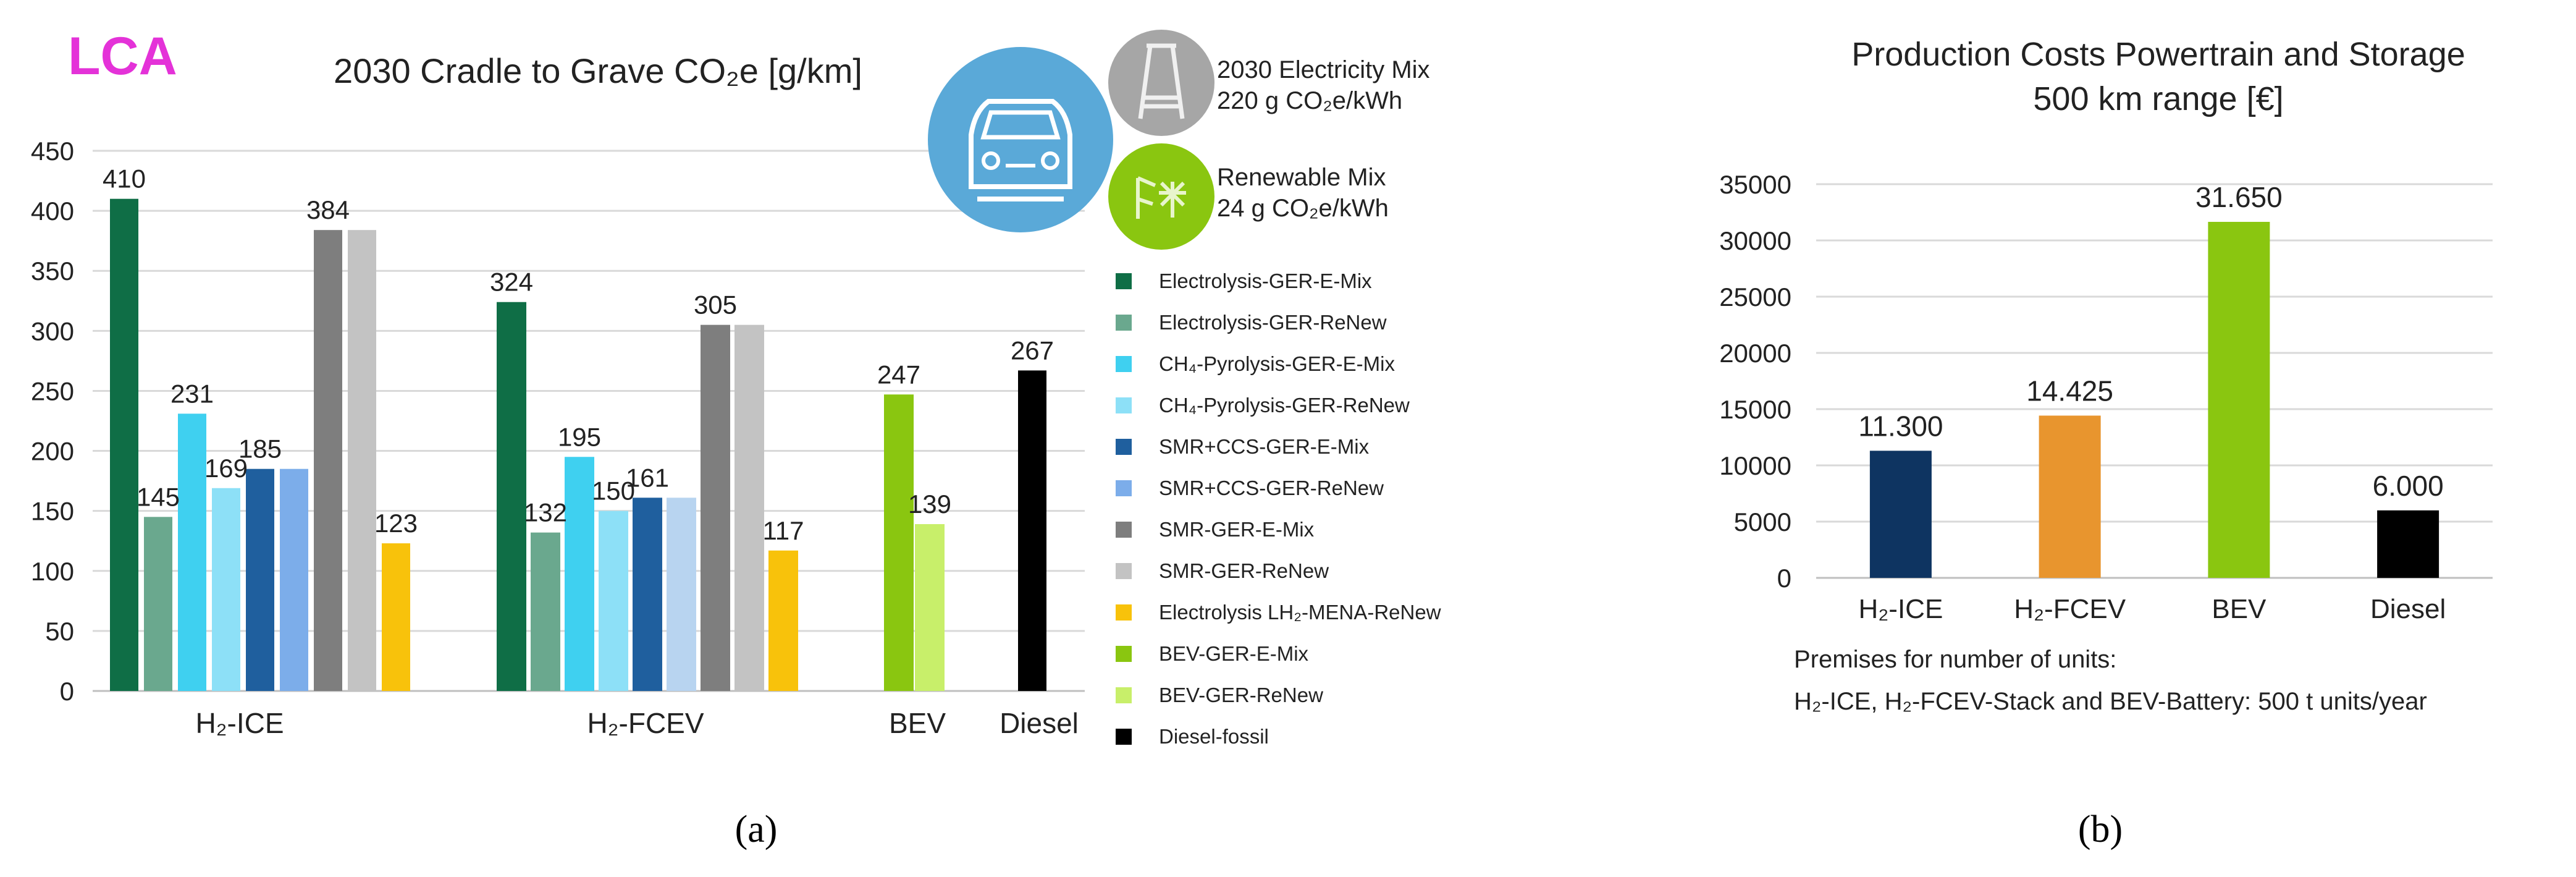  I want to click on renewable-mix-value: 24 g CO₂e/kWh, so click(1303, 208).